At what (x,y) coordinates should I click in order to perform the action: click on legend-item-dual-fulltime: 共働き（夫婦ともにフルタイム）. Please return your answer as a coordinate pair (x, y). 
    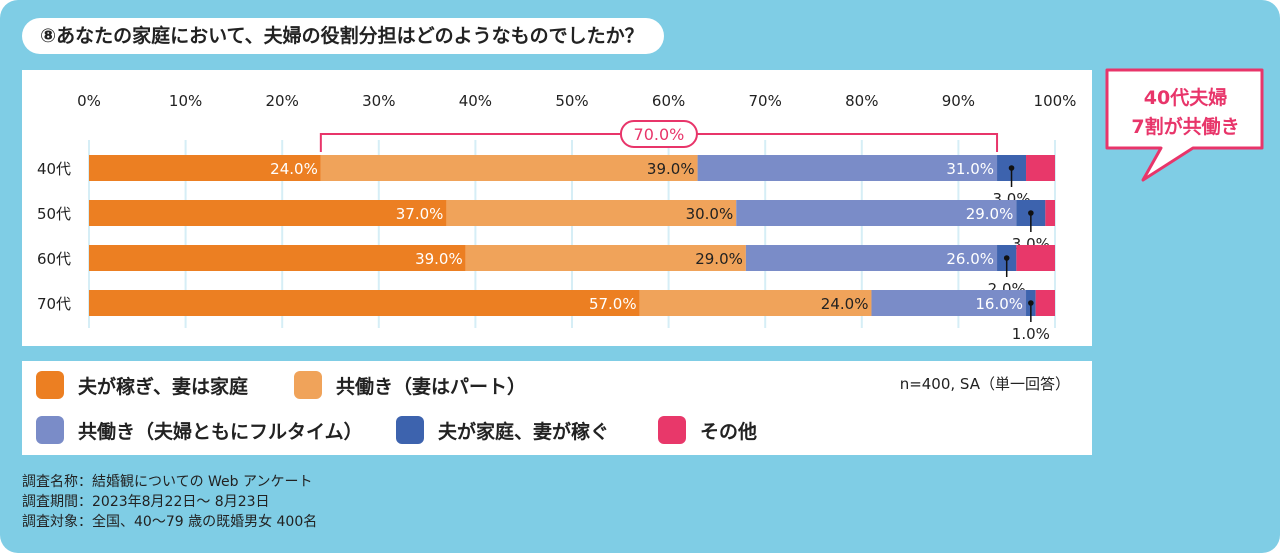
    Looking at the image, I should click on (199, 430).